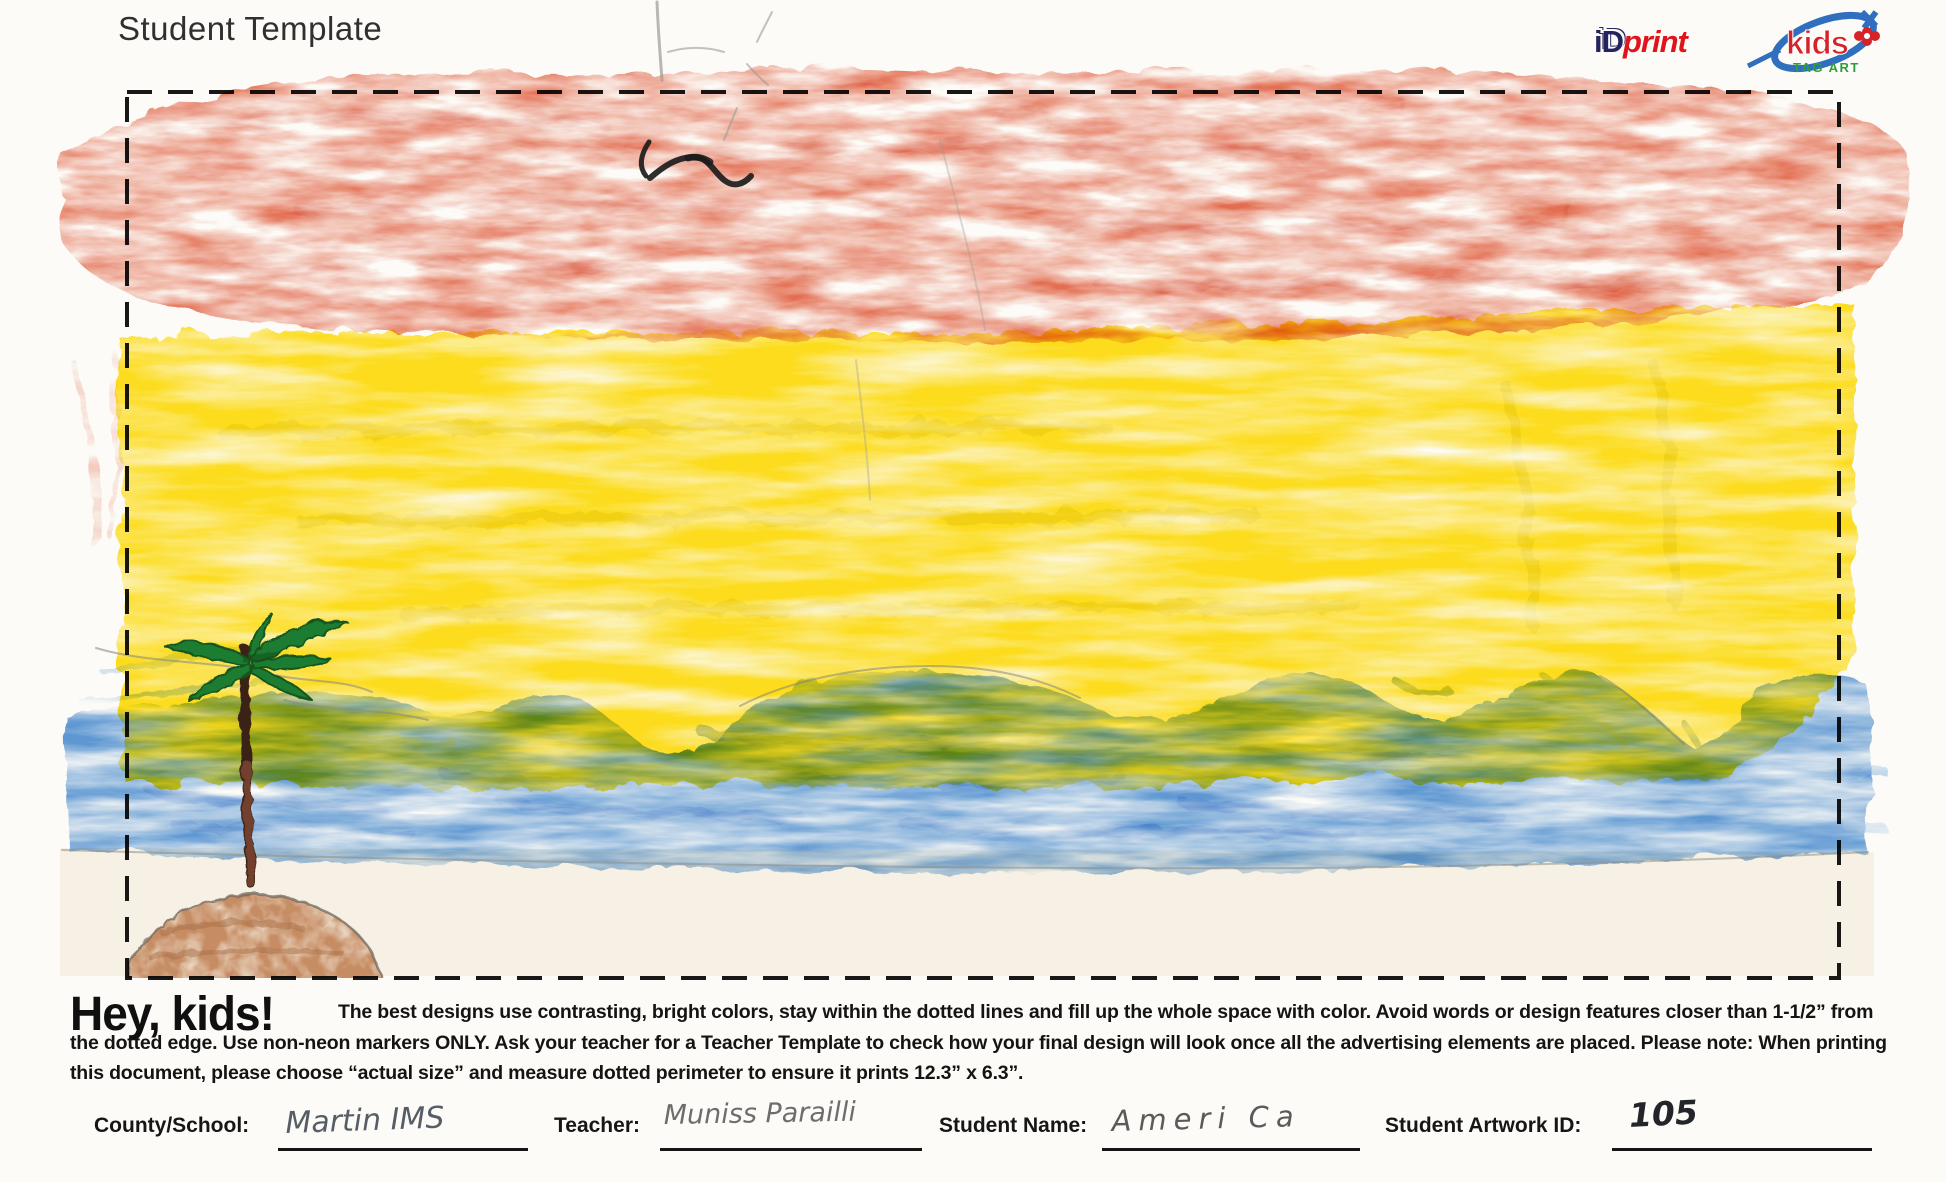 This screenshot has height=1182, width=1946. Describe the element at coordinates (760, 1113) in the screenshot. I see `field-teacher-value: Muniss Parailli` at that location.